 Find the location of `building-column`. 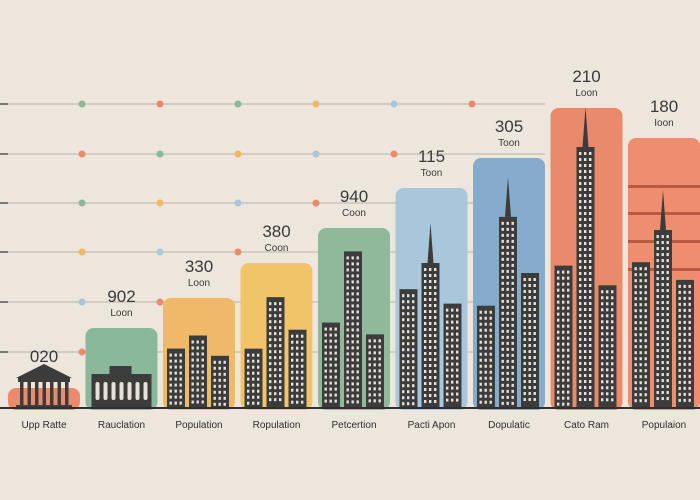

building-column is located at coordinates (59, 394).